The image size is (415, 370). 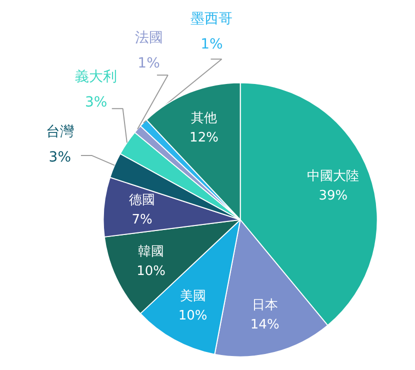 I want to click on slice-label: 美國, so click(x=193, y=296).